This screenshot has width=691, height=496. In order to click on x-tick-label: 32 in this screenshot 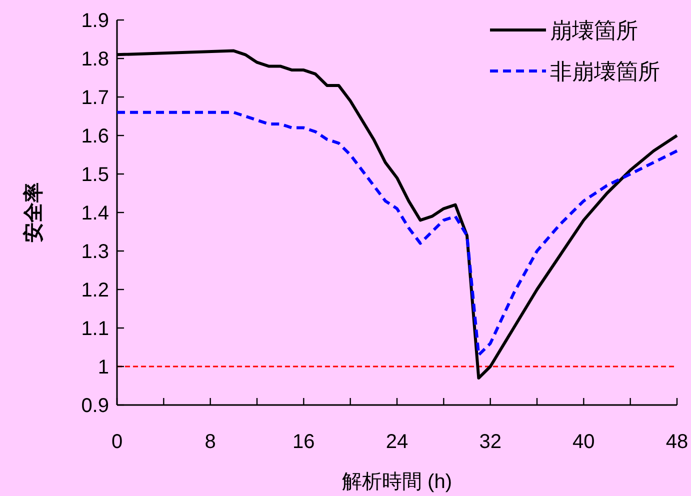, I will do `click(490, 442)`.